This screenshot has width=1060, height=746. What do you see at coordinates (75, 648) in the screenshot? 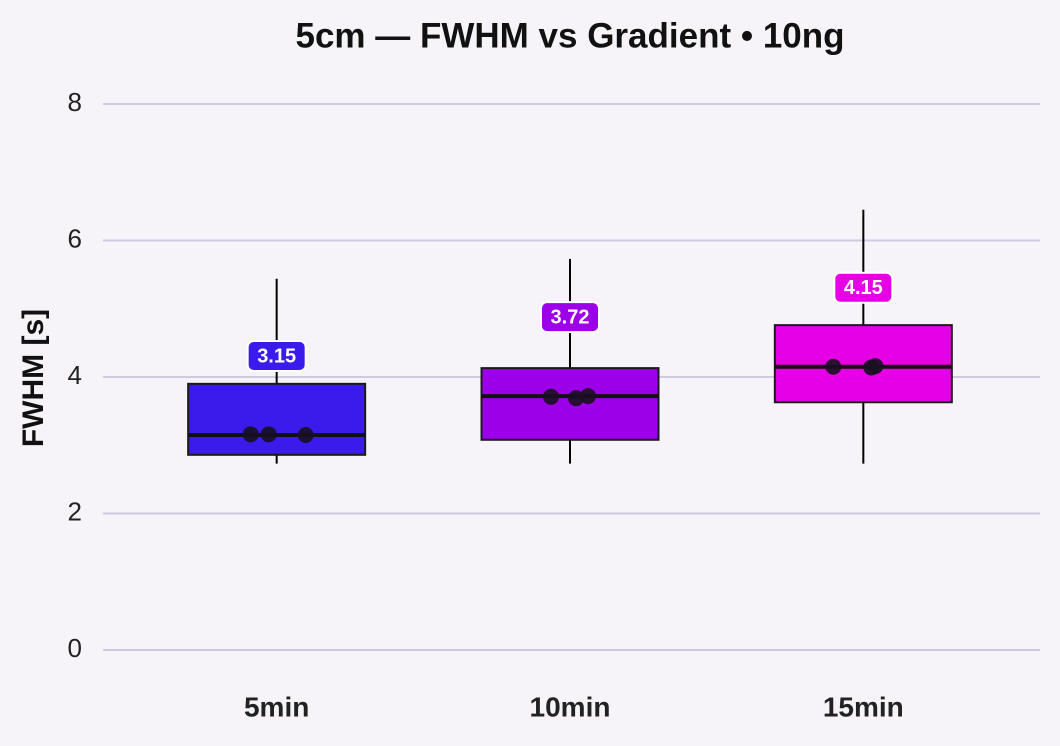
I see `y-tick-label: 0` at bounding box center [75, 648].